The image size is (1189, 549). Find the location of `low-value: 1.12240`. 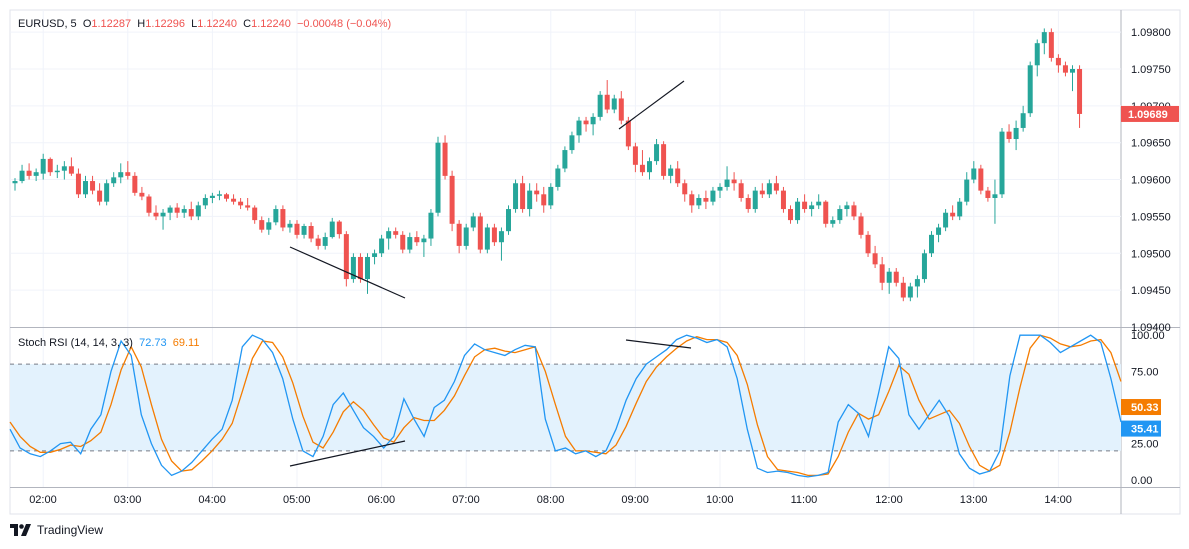

low-value: 1.12240 is located at coordinates (217, 24).